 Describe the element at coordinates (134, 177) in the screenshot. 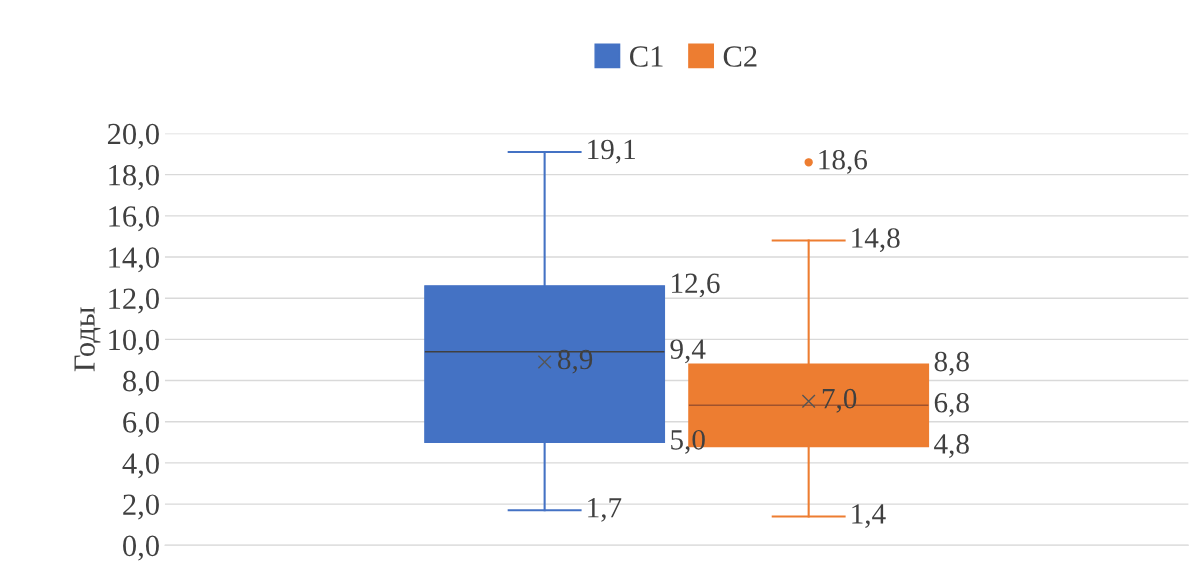

I see `y-tick-label: 18,0` at that location.